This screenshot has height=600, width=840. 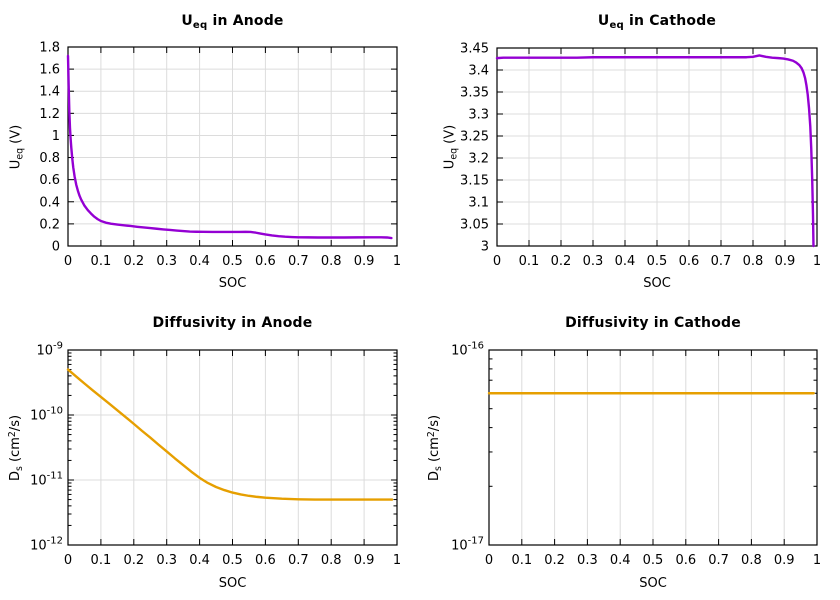 What do you see at coordinates (56, 136) in the screenshot?
I see `y-tick-label: 1` at bounding box center [56, 136].